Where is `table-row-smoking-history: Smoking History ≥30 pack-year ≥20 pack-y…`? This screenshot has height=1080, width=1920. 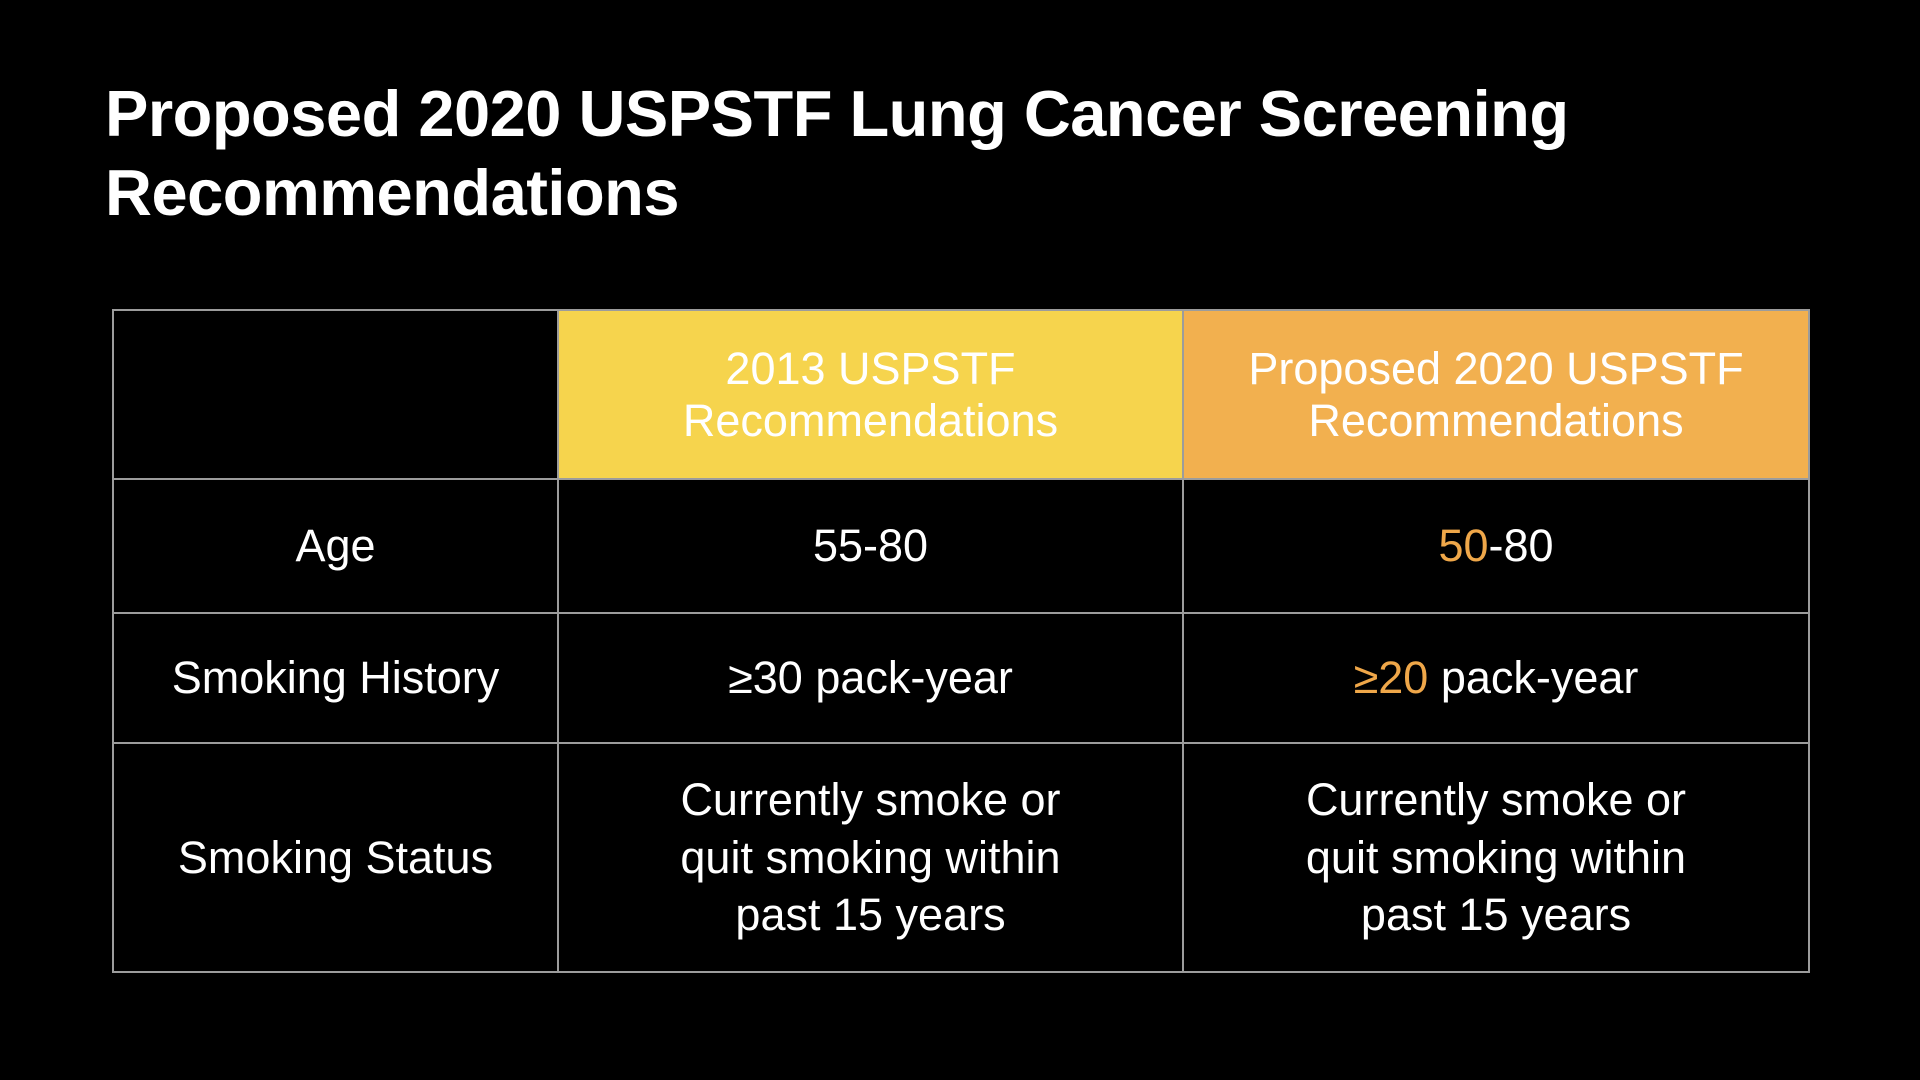 table-row-smoking-history: Smoking History ≥30 pack-year ≥20 pack-y… is located at coordinates (961, 678).